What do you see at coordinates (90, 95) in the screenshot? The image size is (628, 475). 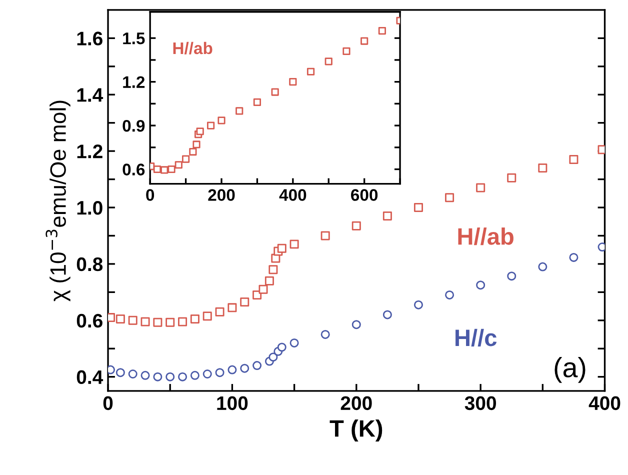 I see `y-tick-label: 1.4` at bounding box center [90, 95].